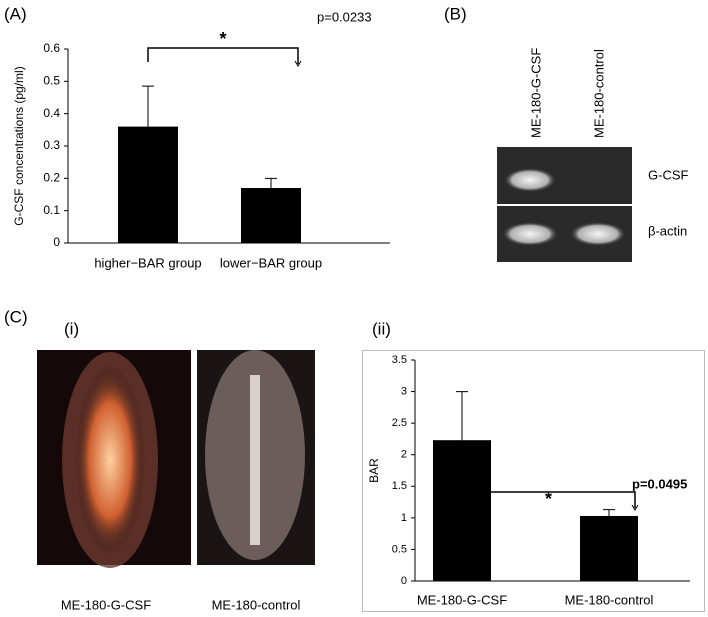 This screenshot has width=708, height=617. I want to click on x-tick-label: lower−BAR group, so click(271, 262).